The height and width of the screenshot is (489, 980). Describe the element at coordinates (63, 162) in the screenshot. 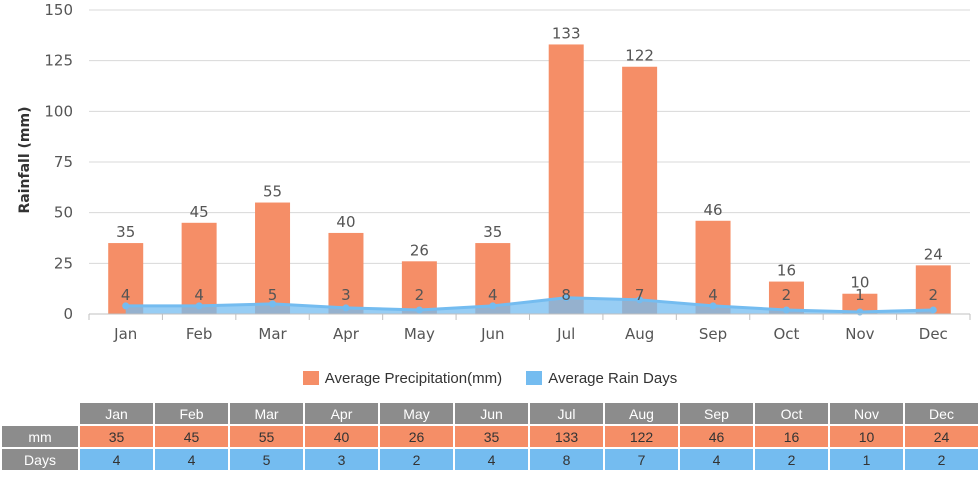

I see `y-tick-label: 75` at that location.